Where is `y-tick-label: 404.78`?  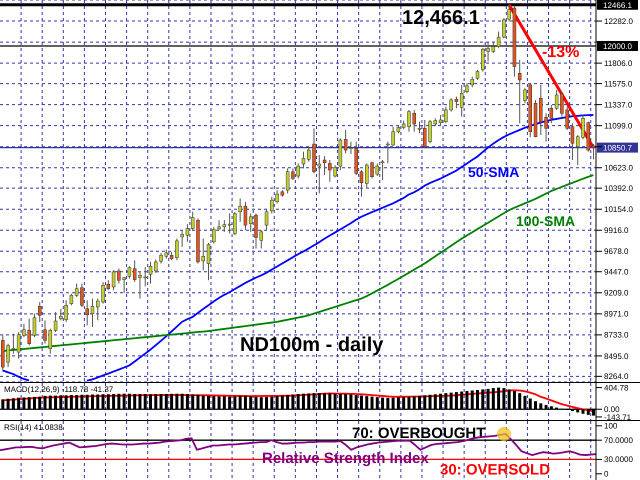 y-tick-label: 404.78 is located at coordinates (617, 387).